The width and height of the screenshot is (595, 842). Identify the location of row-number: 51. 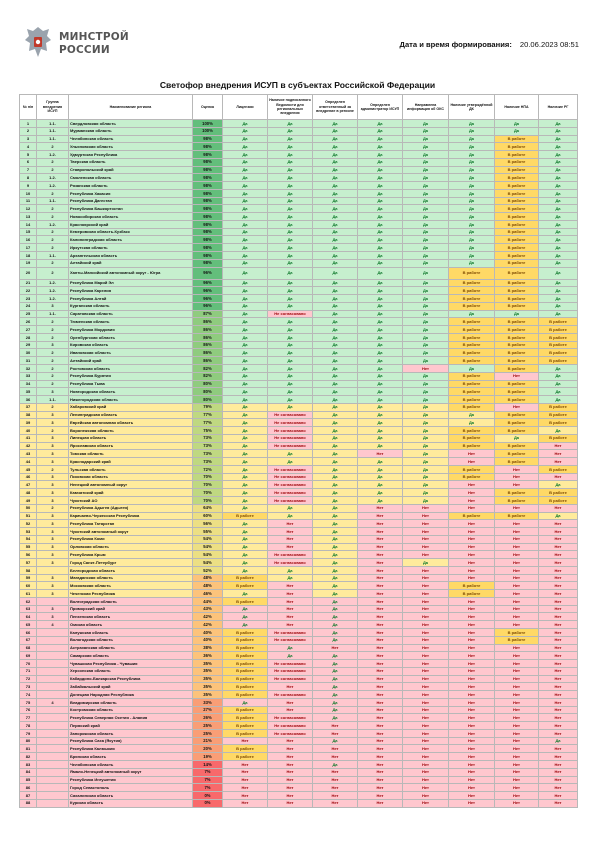
(28, 516).